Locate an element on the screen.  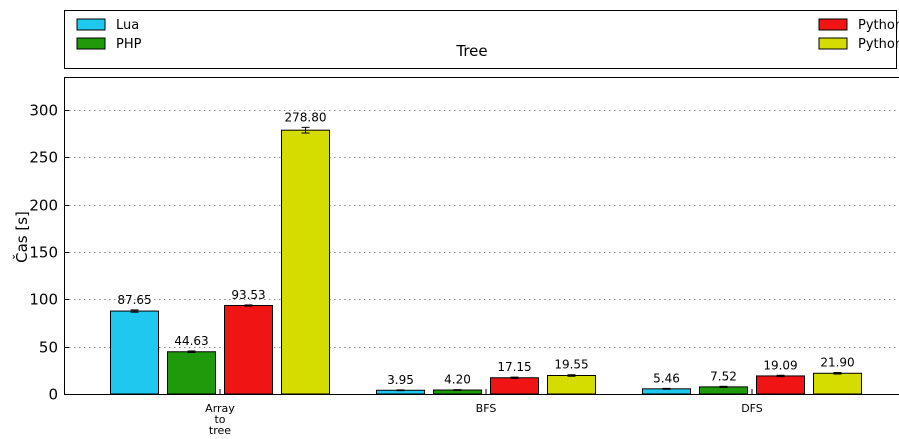
x-tick-label: BFS is located at coordinates (486, 408).